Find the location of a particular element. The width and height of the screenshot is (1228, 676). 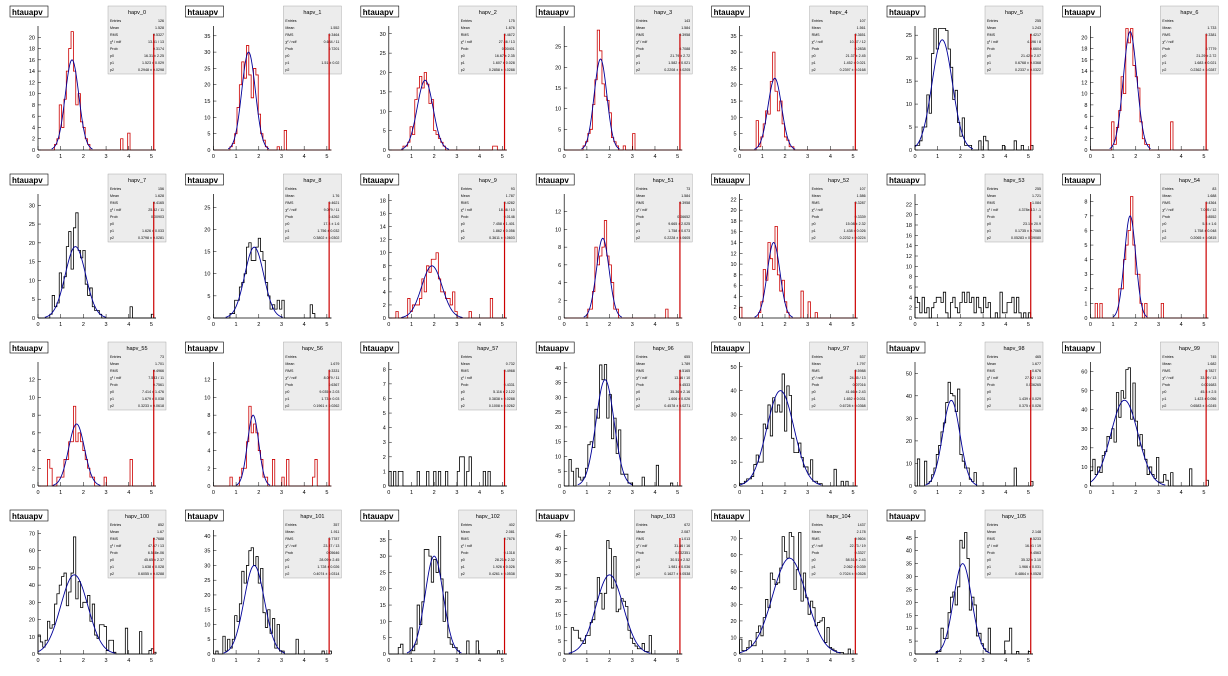

stats-value: 47.67 / 13 is located at coordinates (156, 546).